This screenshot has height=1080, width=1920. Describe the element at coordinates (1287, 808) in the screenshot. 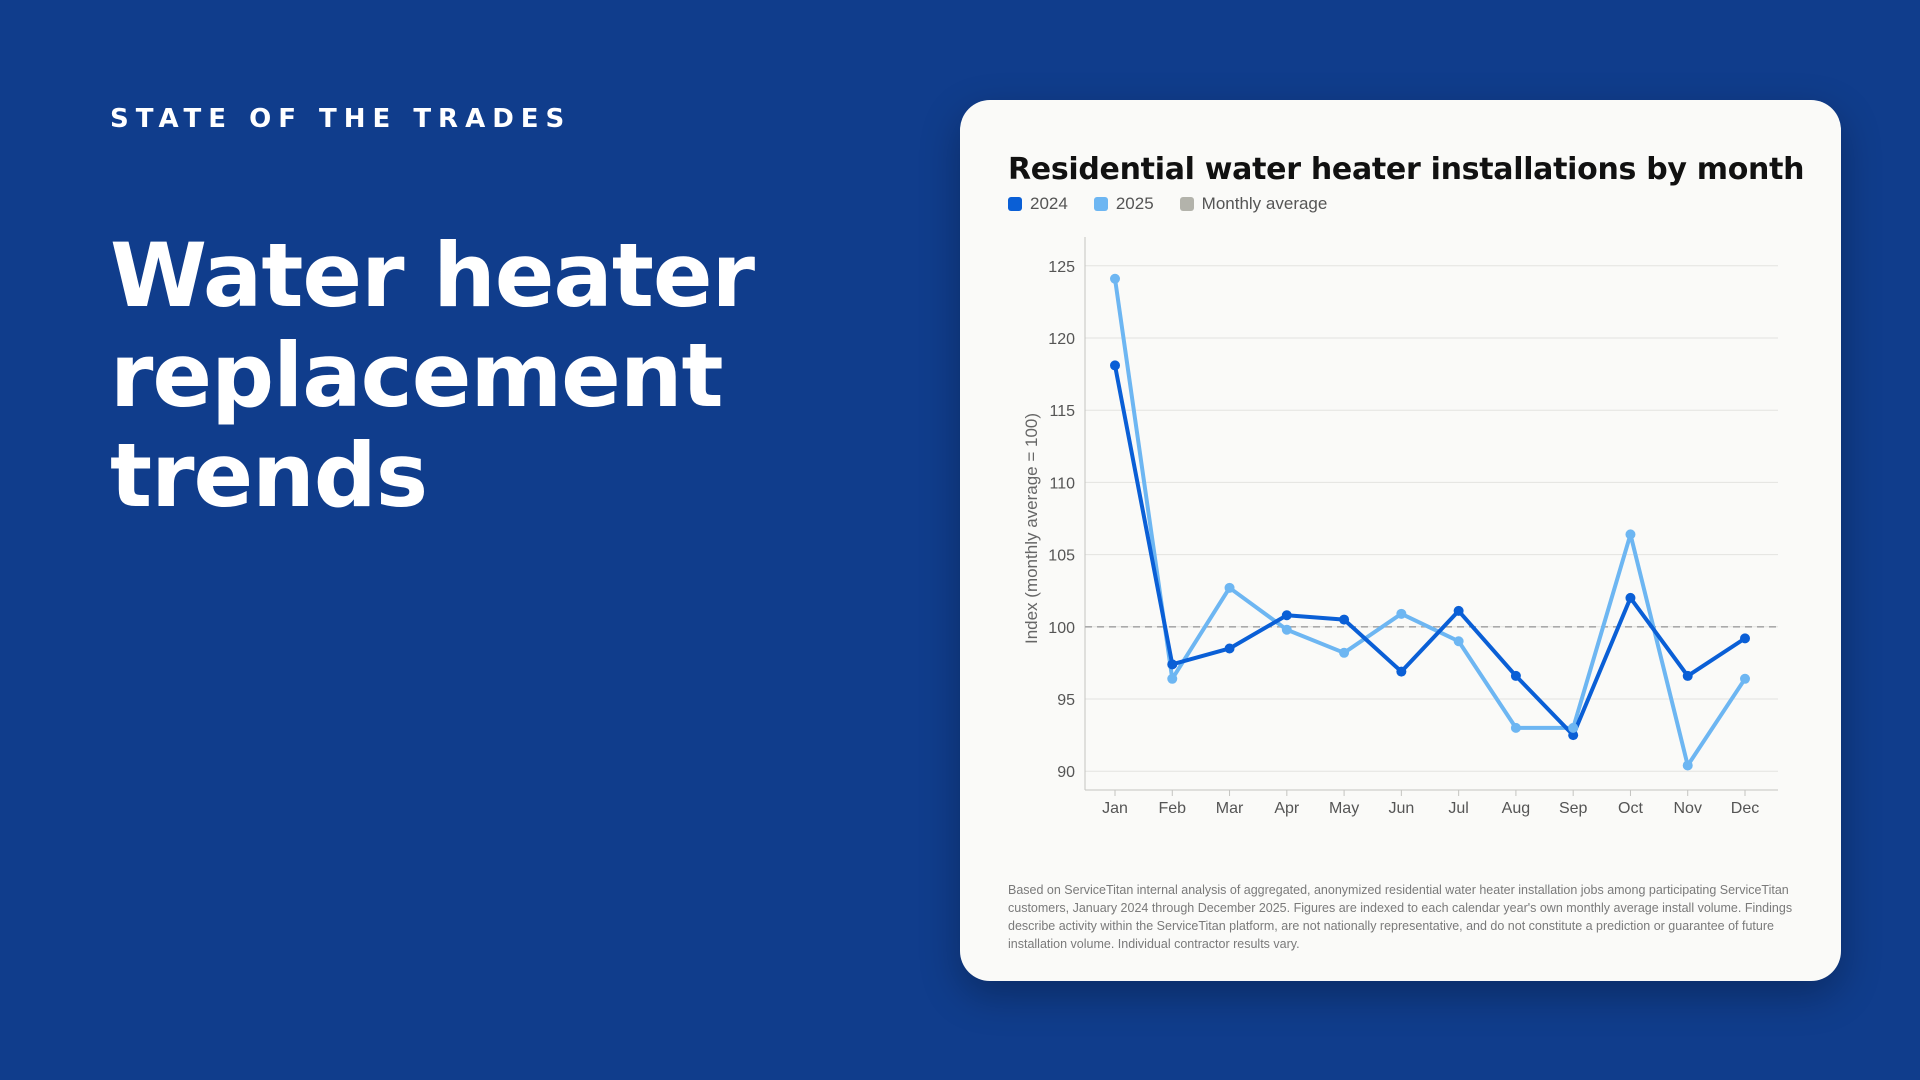

I see `x-tick-label: Apr` at that location.